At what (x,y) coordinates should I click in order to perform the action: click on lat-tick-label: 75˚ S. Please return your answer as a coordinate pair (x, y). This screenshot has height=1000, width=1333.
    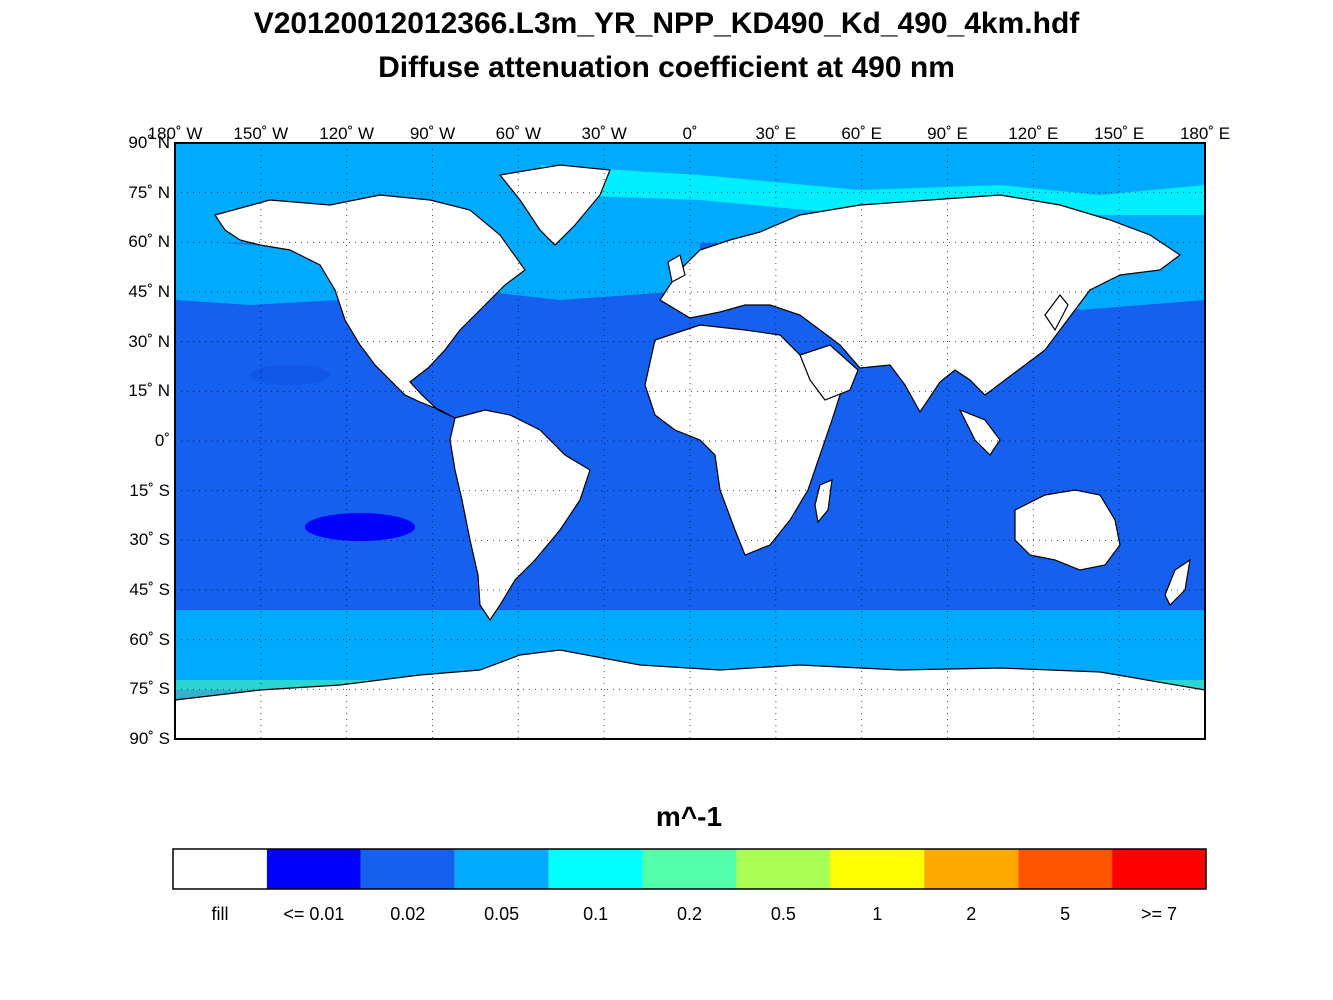
    Looking at the image, I should click on (149, 689).